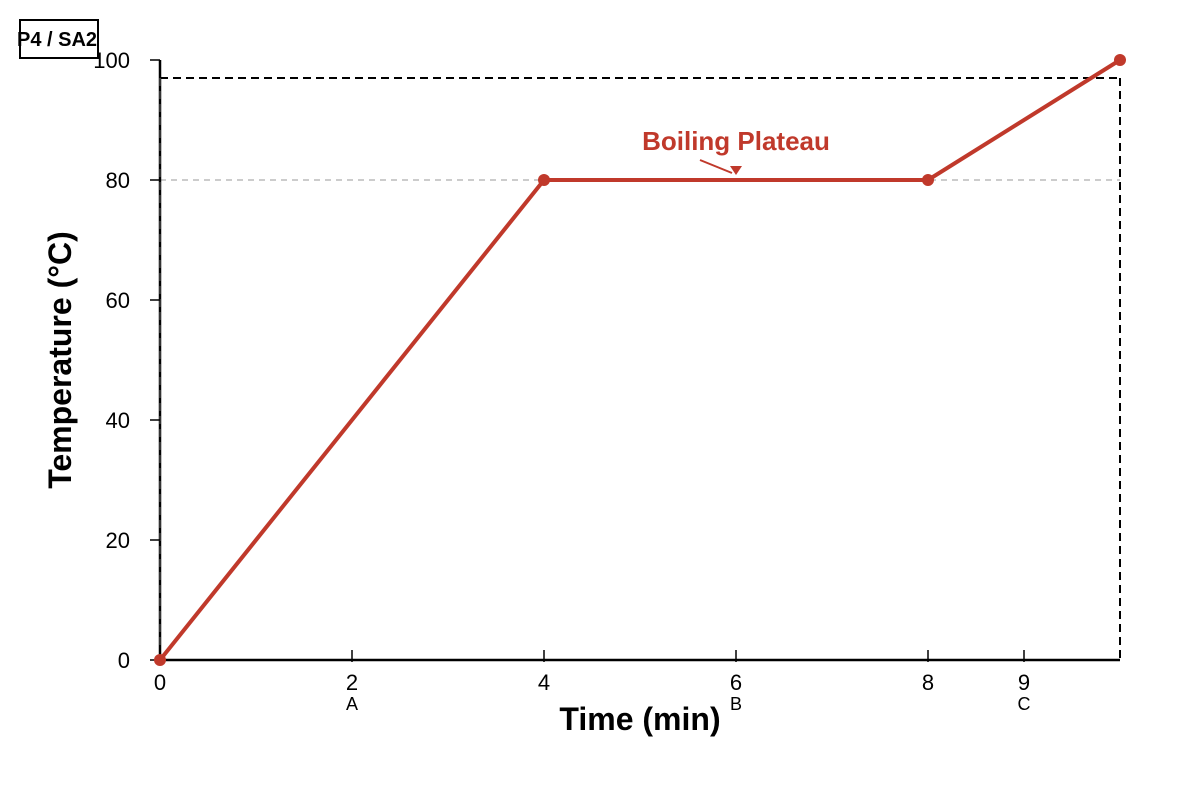  Describe the element at coordinates (736, 682) in the screenshot. I see `x-tick-label: 6` at that location.